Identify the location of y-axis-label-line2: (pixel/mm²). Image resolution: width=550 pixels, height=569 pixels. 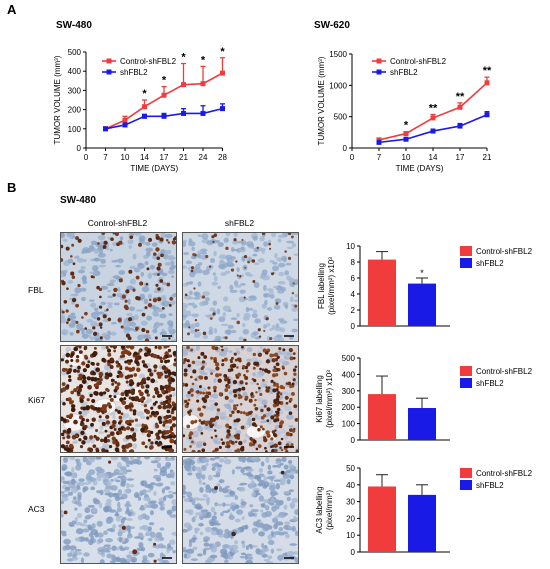
(329, 510).